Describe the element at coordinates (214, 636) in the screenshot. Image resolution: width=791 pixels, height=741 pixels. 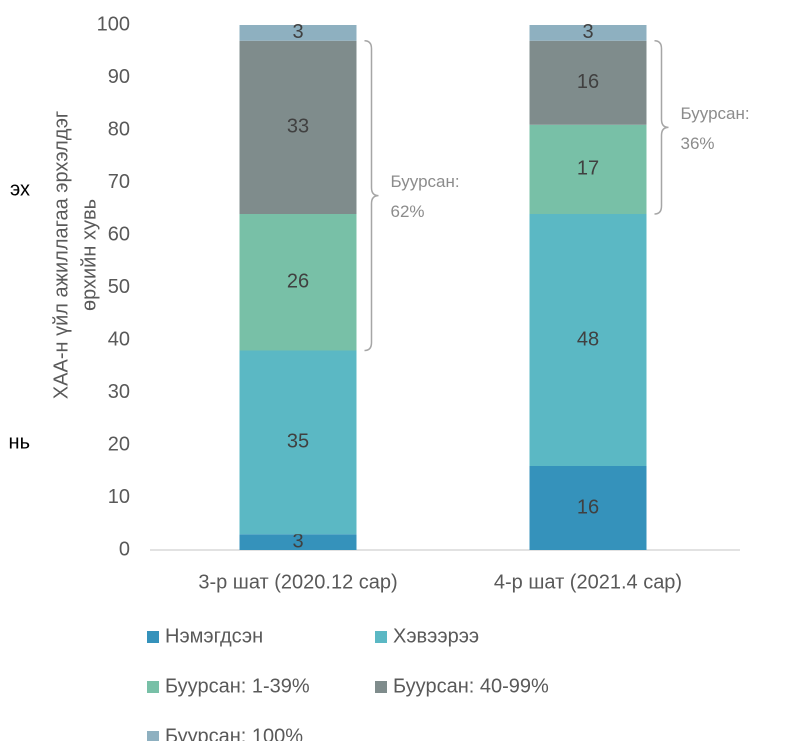
I see `legend-label: Нэмэгдсэн` at that location.